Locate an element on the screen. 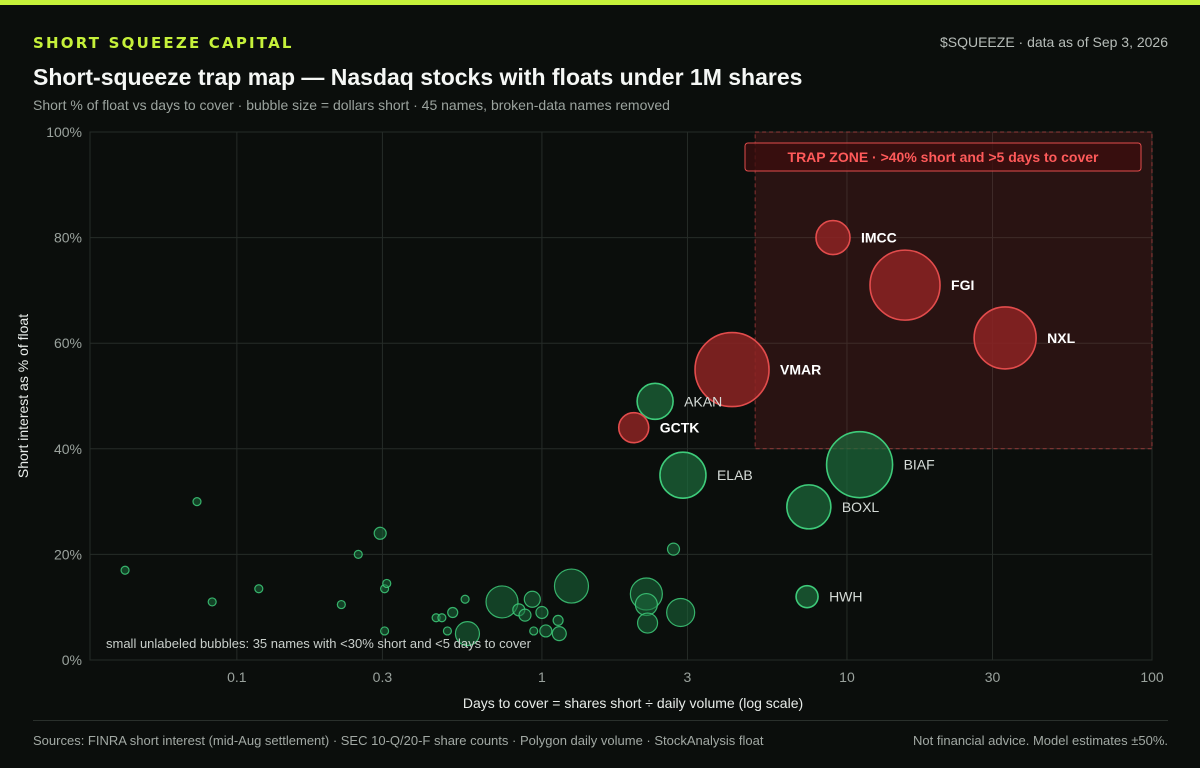 The height and width of the screenshot is (768, 1200). label-boxl: BOXL is located at coordinates (861, 507).